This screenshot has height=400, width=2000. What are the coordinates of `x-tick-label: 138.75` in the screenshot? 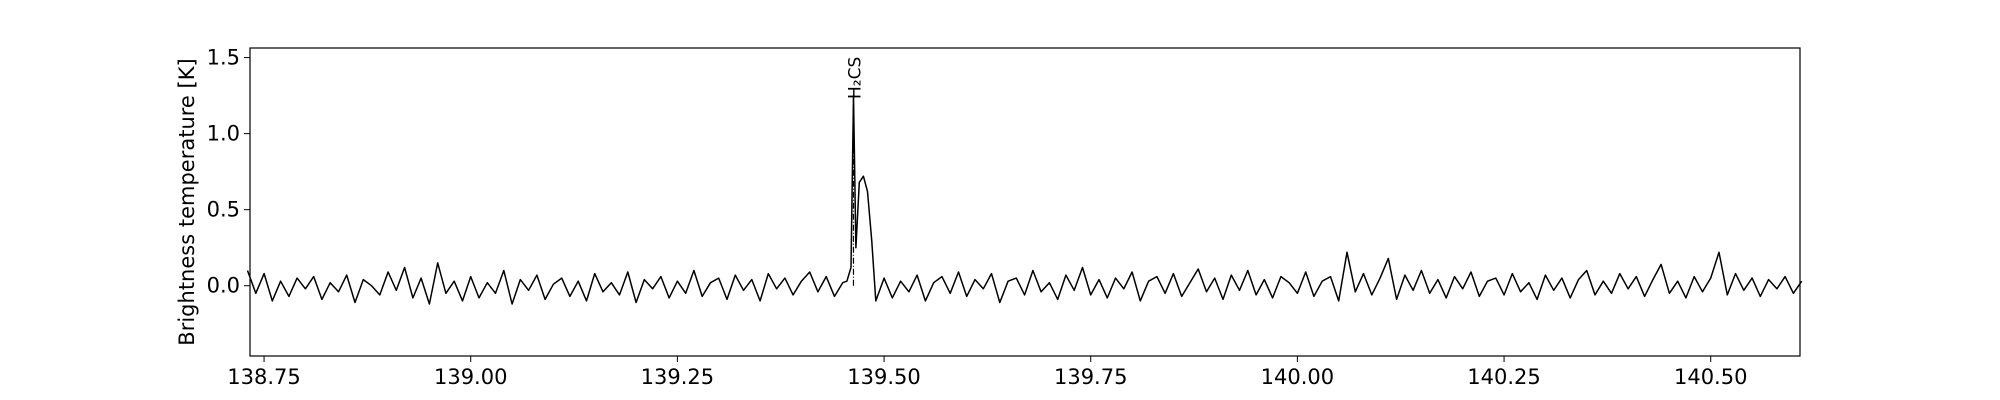 It's located at (263, 377).